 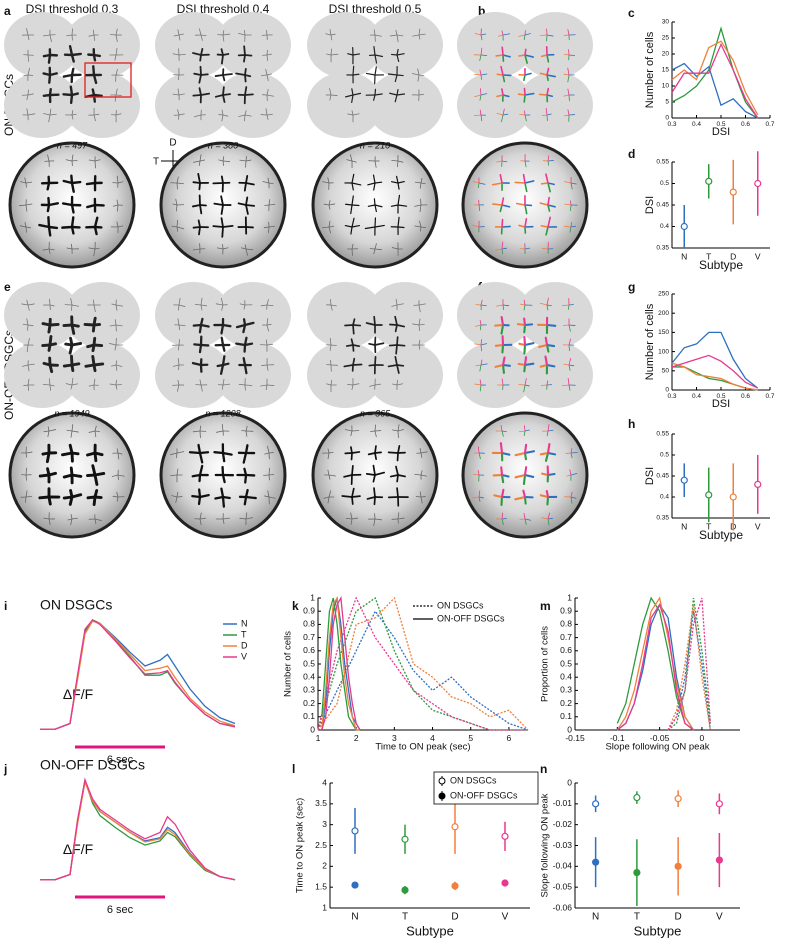 What do you see at coordinates (569, 597) in the screenshot?
I see `y-tick-label: 1` at bounding box center [569, 597].